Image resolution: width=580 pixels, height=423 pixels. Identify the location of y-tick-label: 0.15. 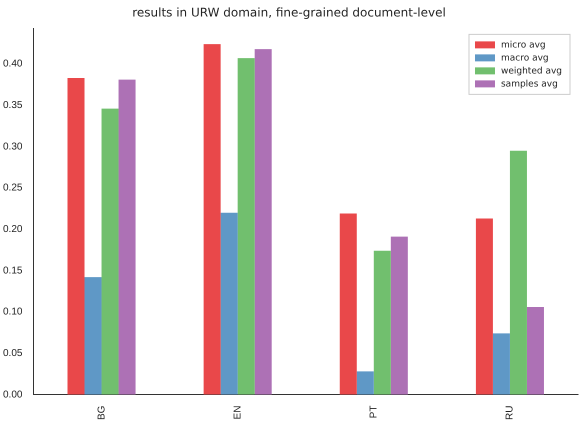
(12, 270).